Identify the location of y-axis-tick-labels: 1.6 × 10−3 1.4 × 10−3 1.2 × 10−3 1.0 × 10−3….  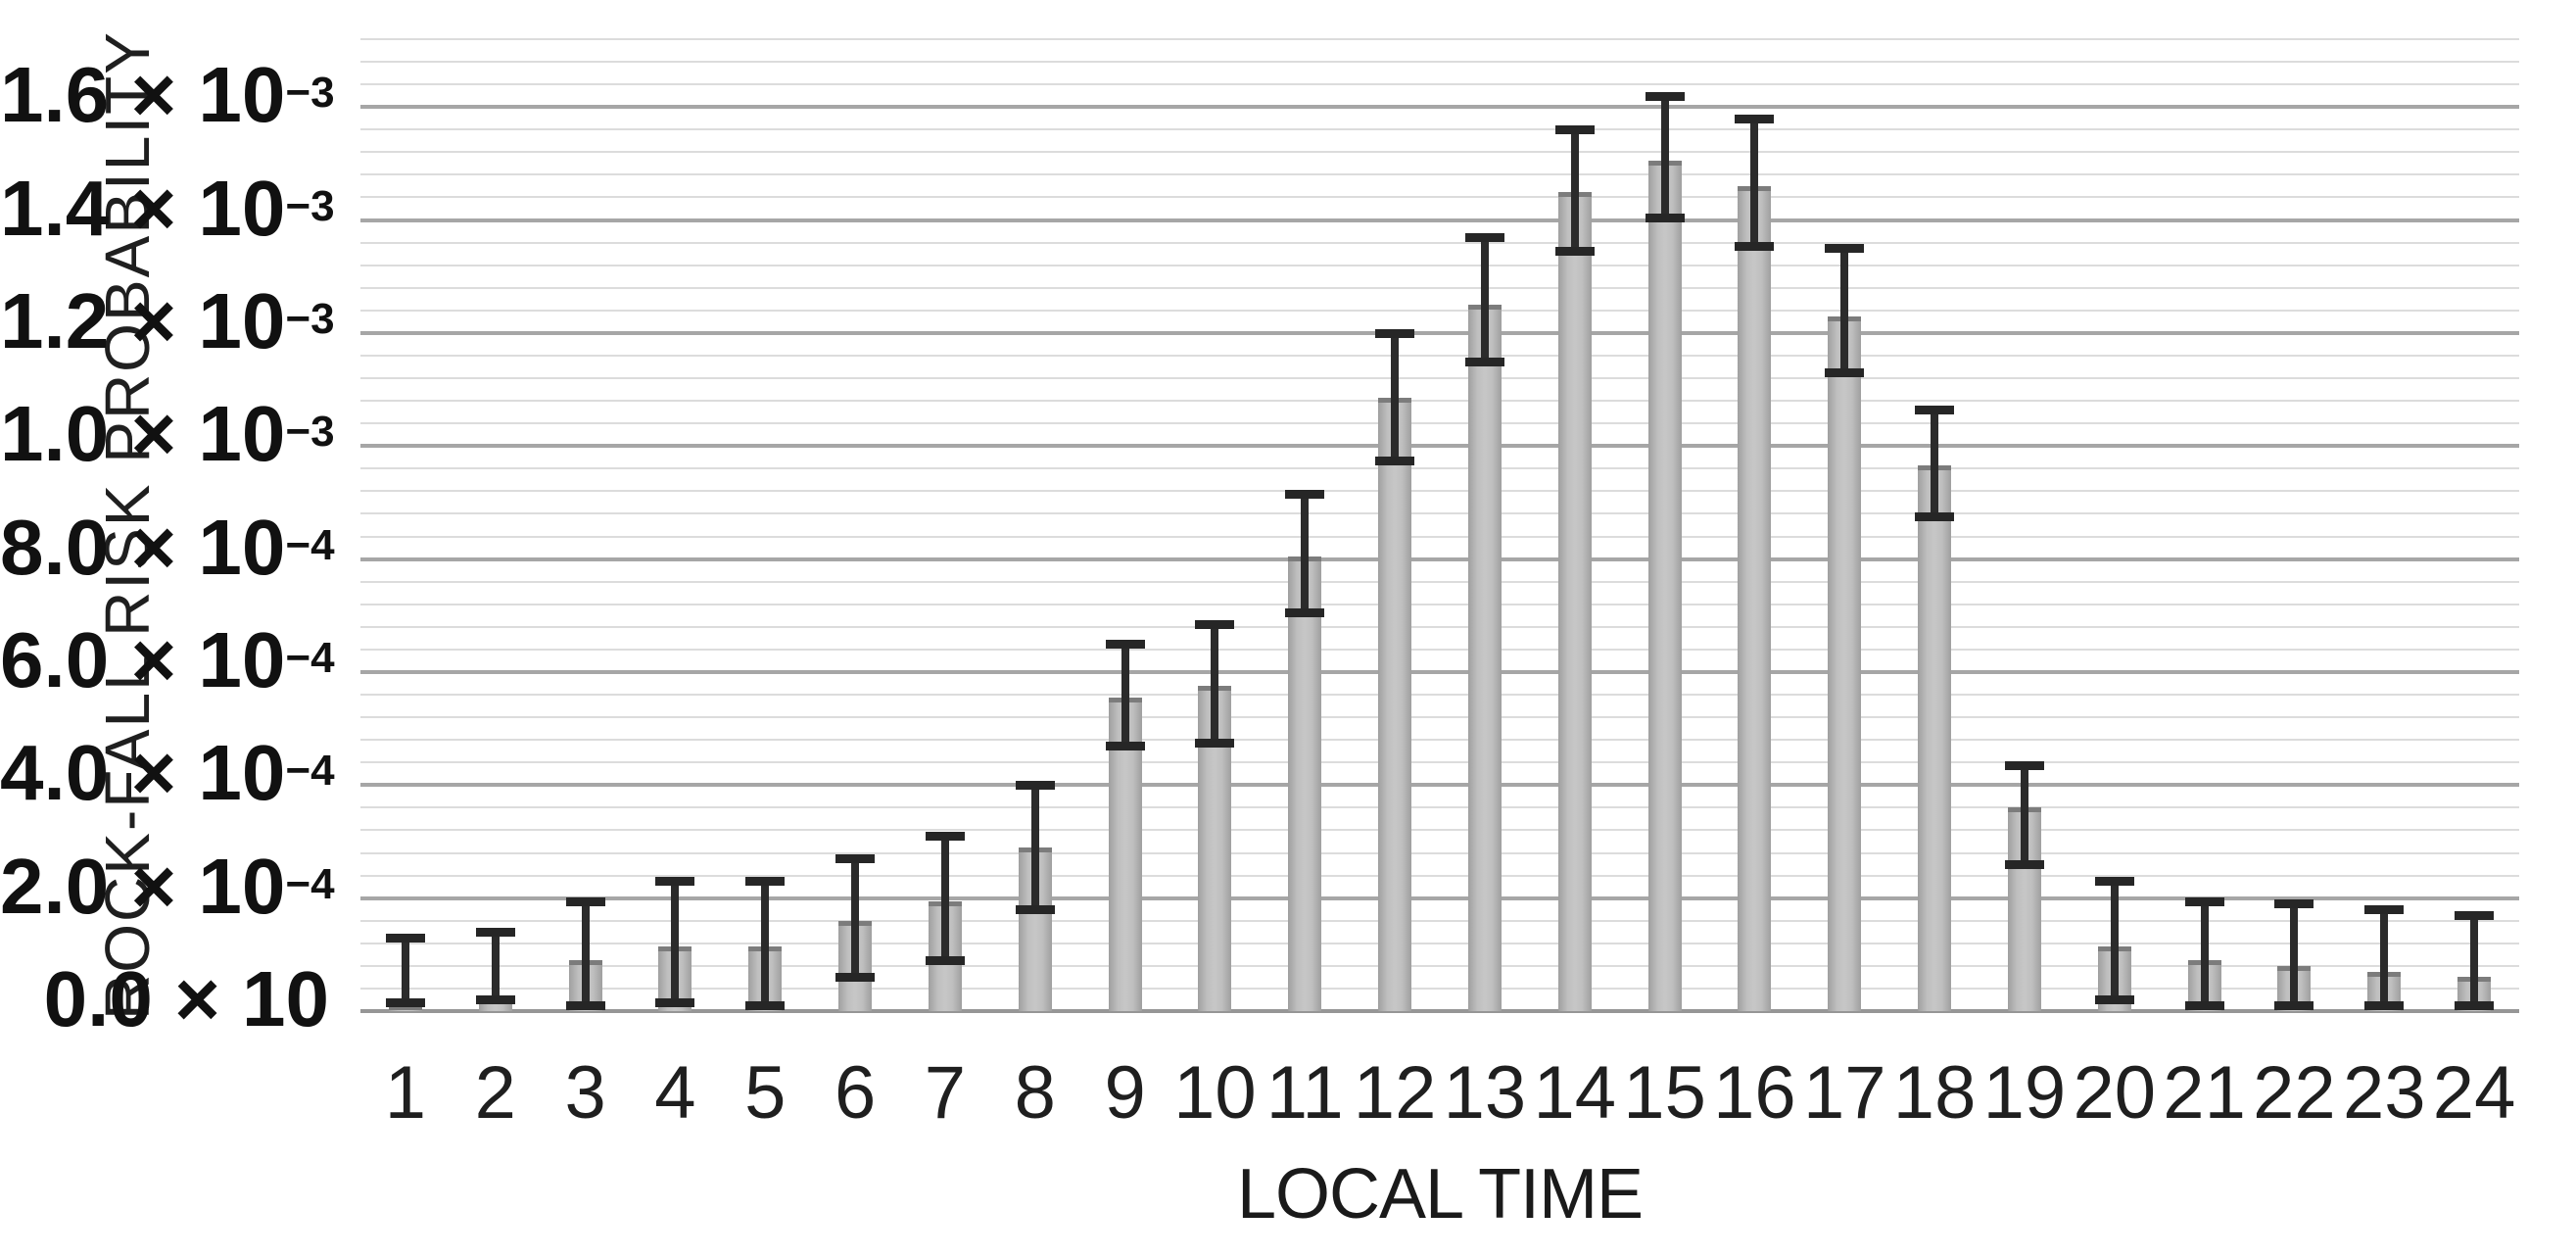
(168, 629).